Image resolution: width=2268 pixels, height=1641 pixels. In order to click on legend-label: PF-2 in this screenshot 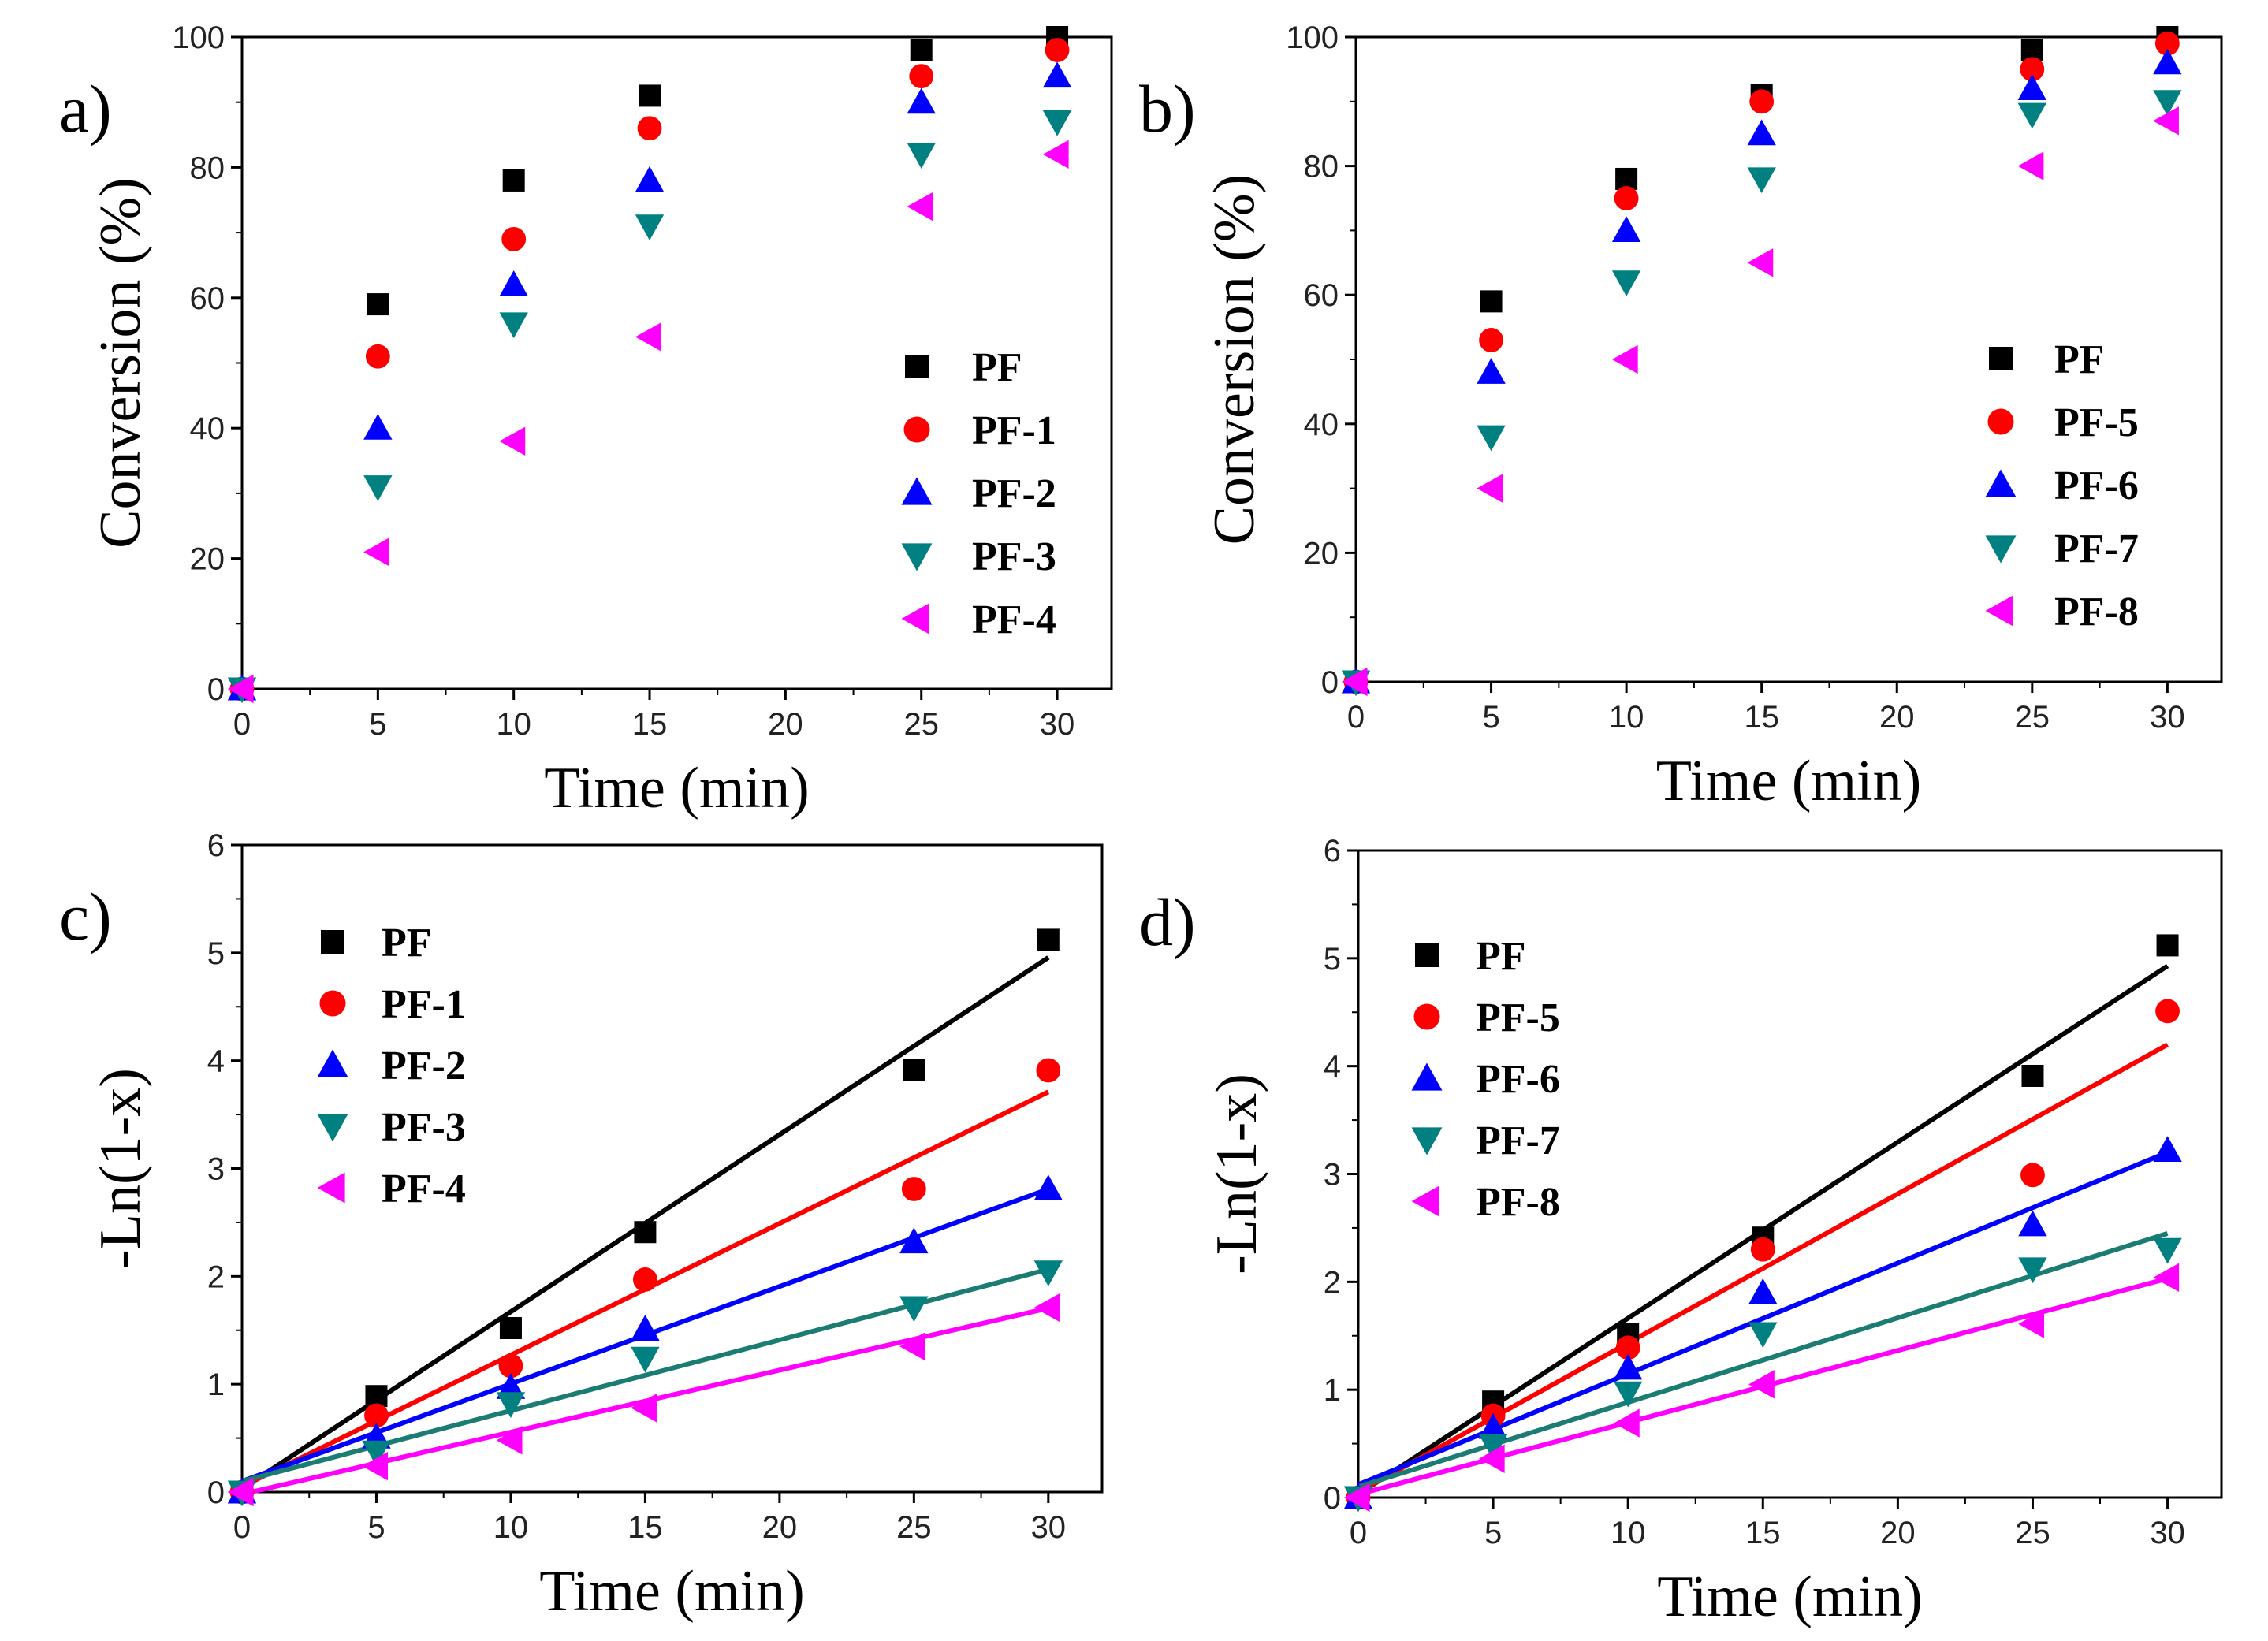, I will do `click(424, 1066)`.